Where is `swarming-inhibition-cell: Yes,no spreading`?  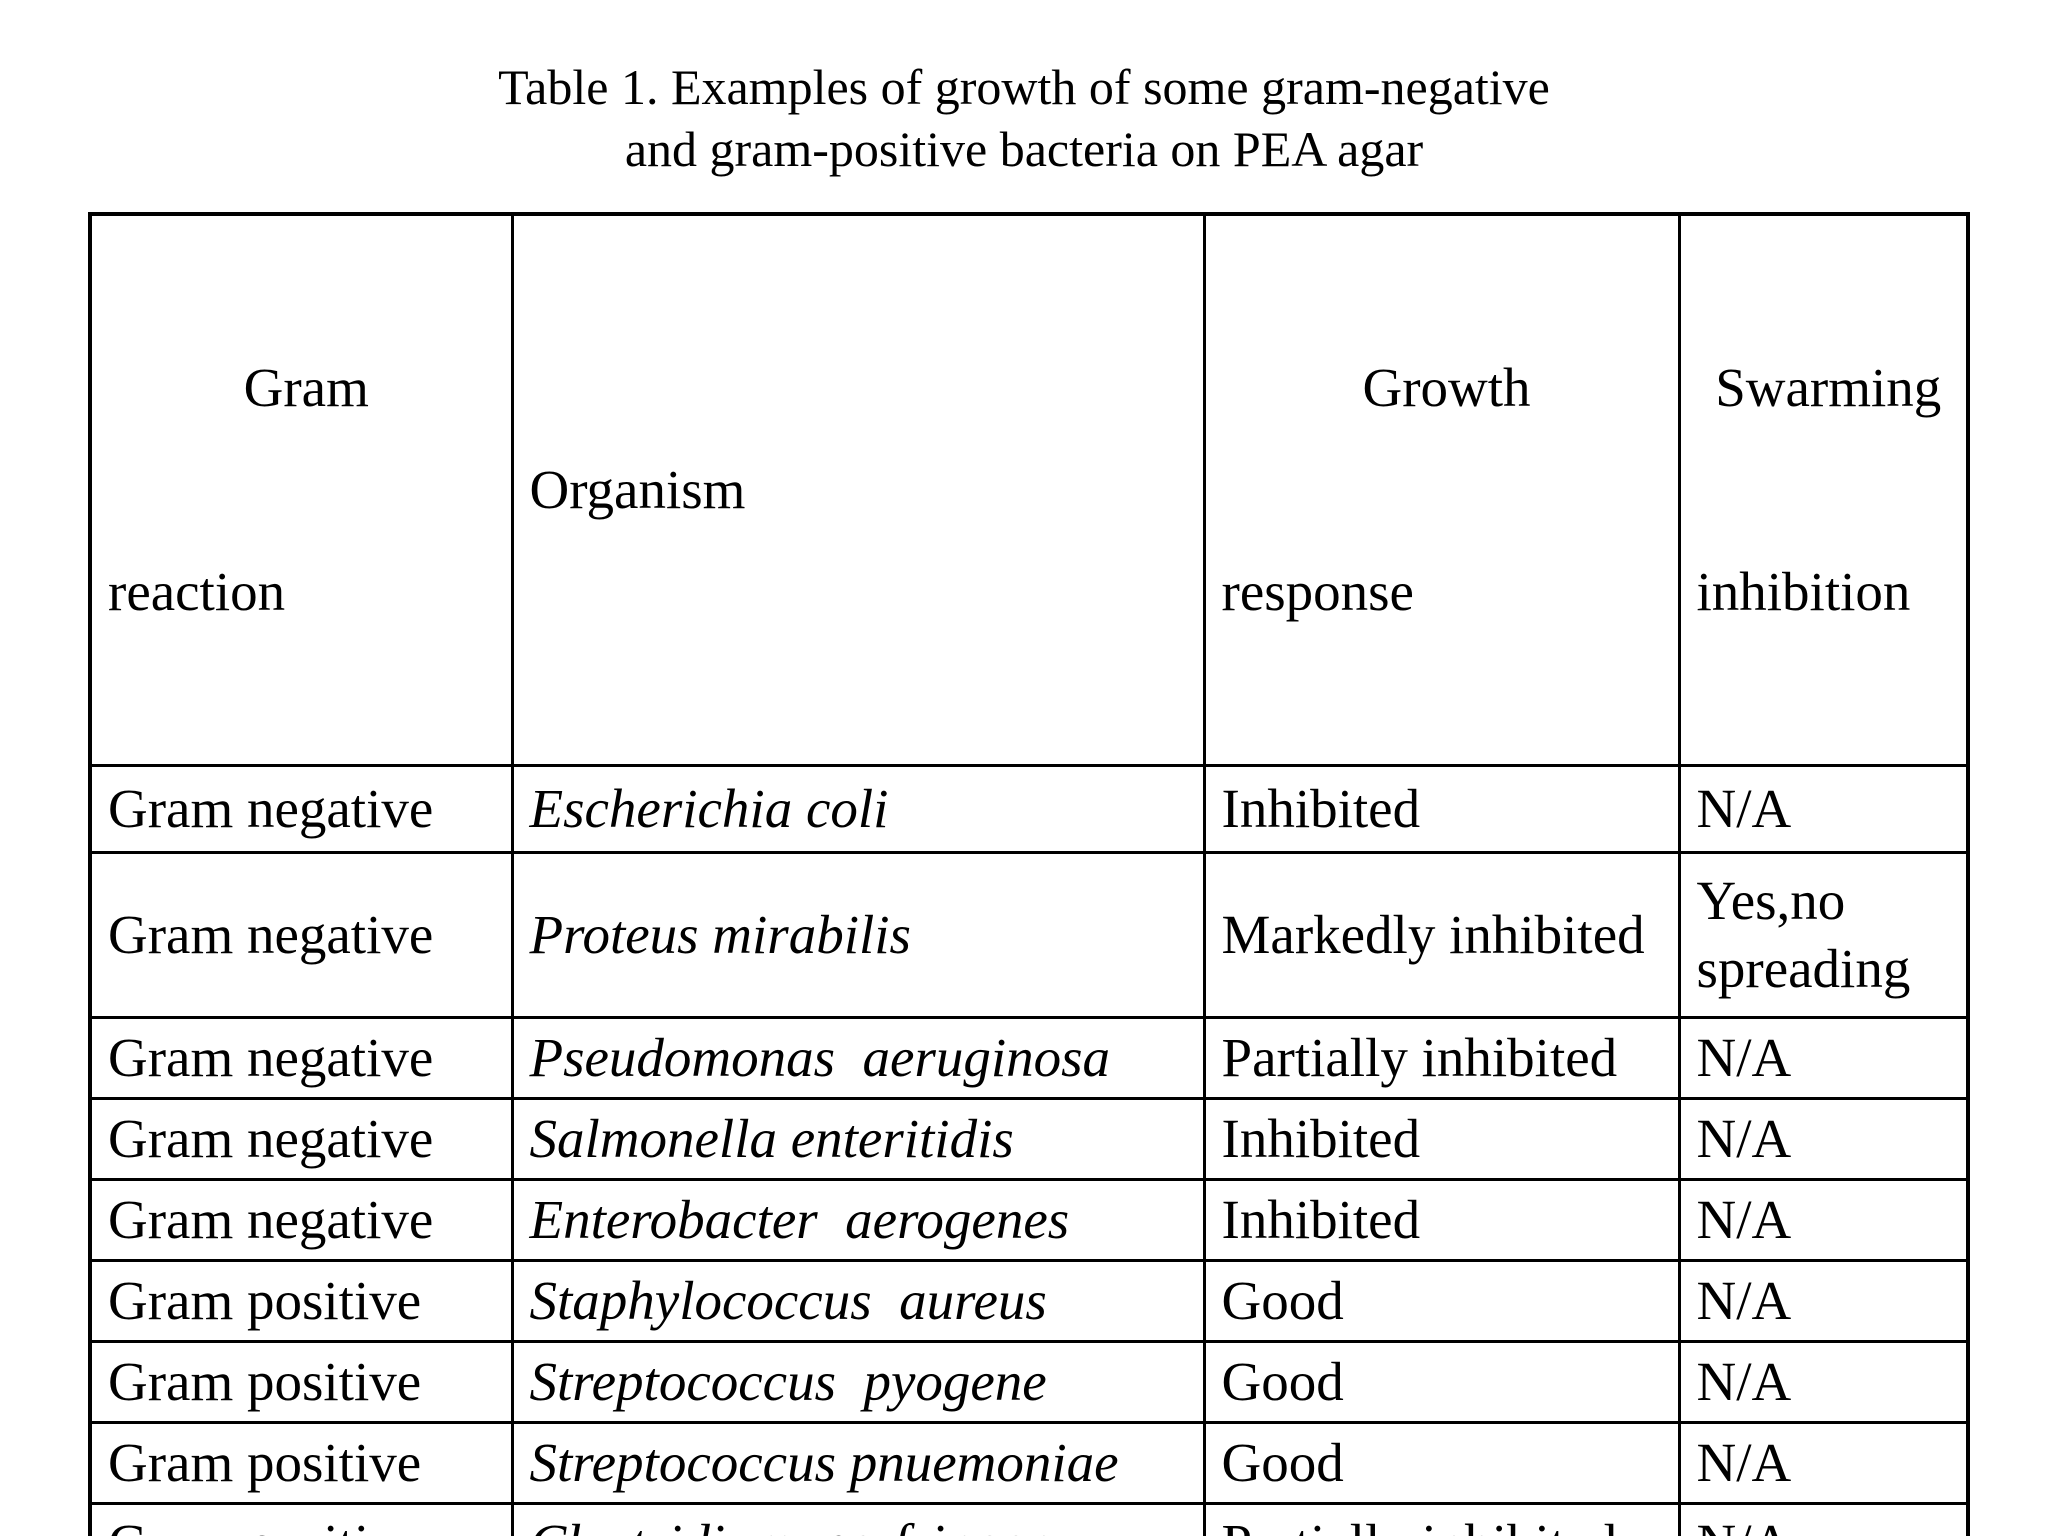 swarming-inhibition-cell: Yes,no spreading is located at coordinates (1823, 935).